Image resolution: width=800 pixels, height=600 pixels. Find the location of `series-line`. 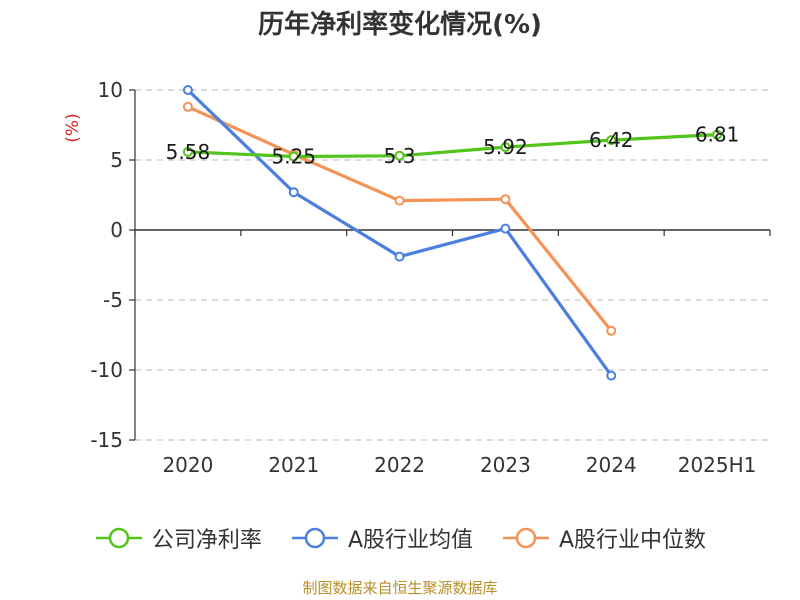

series-line is located at coordinates (452, 146).